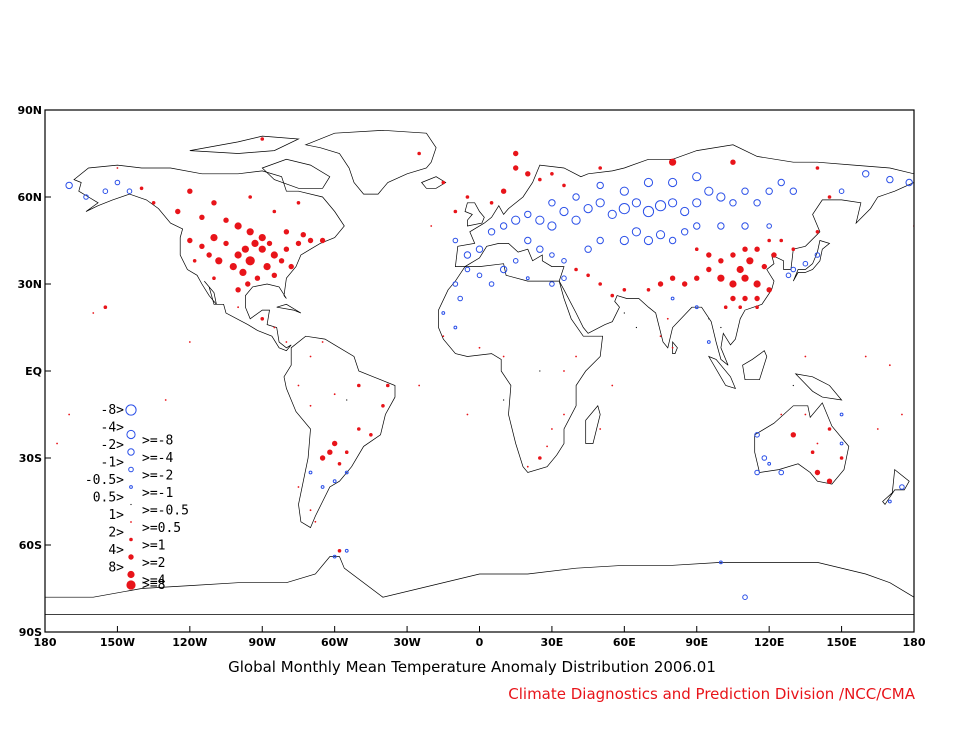 The height and width of the screenshot is (741, 960). I want to click on australia-outline, so click(802, 443).